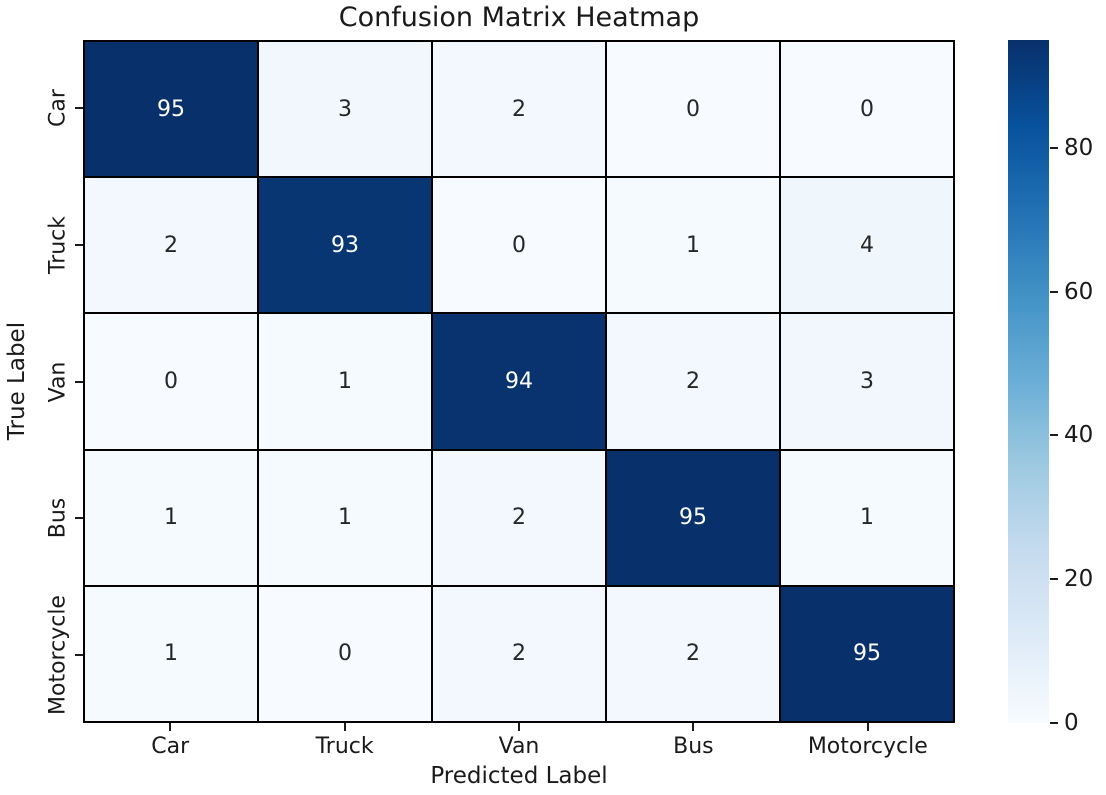  I want to click on colorbar-tick-label: 60, so click(1079, 291).